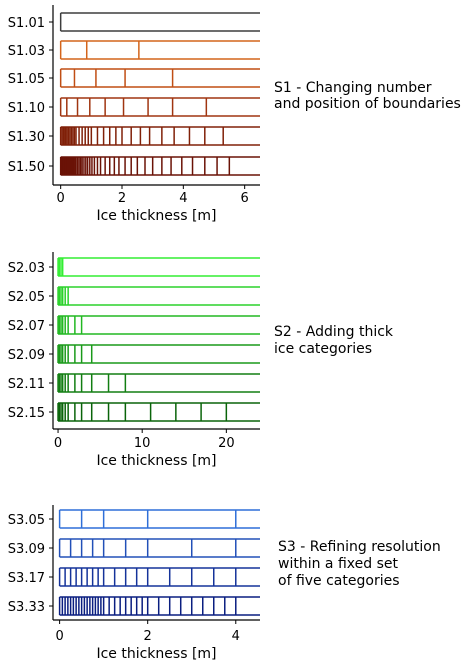 The height and width of the screenshot is (668, 474). What do you see at coordinates (26, 578) in the screenshot?
I see `y-tick-label: S3.17` at bounding box center [26, 578].